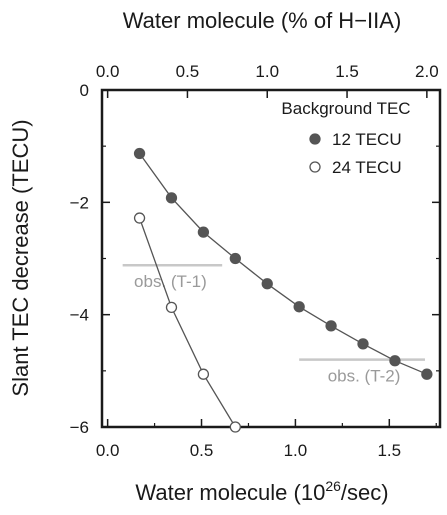 The image size is (447, 515). I want to click on y-tick-label: −6, so click(79, 427).